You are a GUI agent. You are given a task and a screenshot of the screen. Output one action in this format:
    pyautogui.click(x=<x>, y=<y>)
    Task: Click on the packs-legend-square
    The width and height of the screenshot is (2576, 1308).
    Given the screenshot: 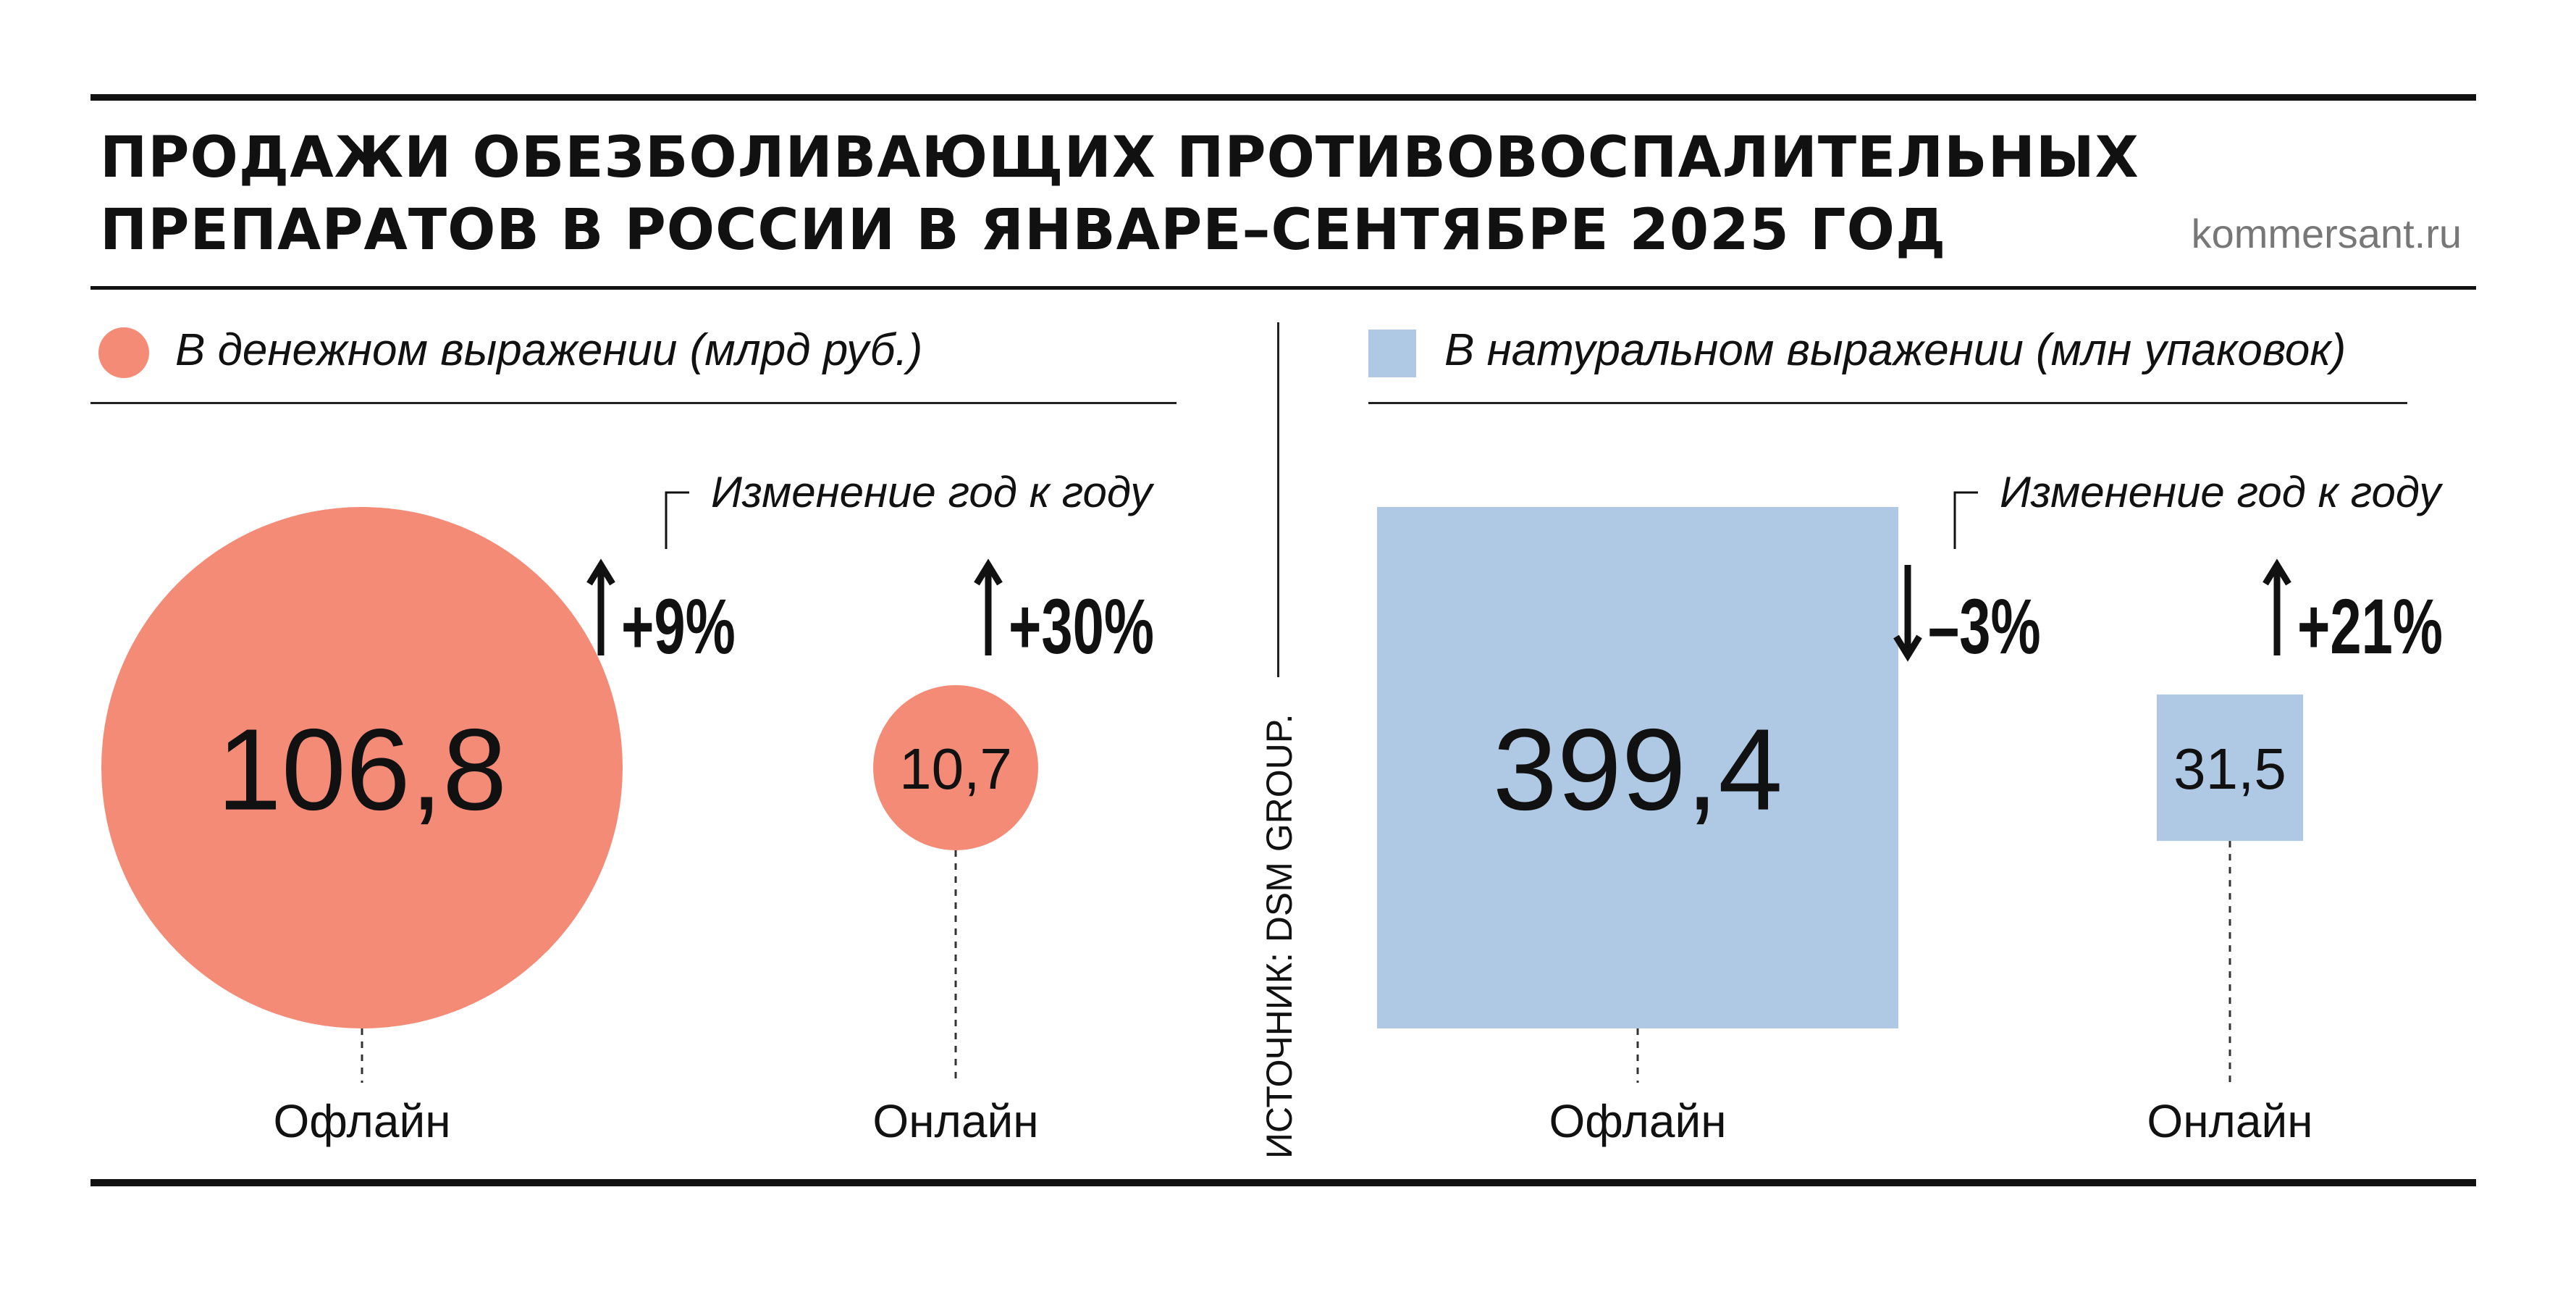 What is the action you would take?
    pyautogui.click(x=1392, y=353)
    